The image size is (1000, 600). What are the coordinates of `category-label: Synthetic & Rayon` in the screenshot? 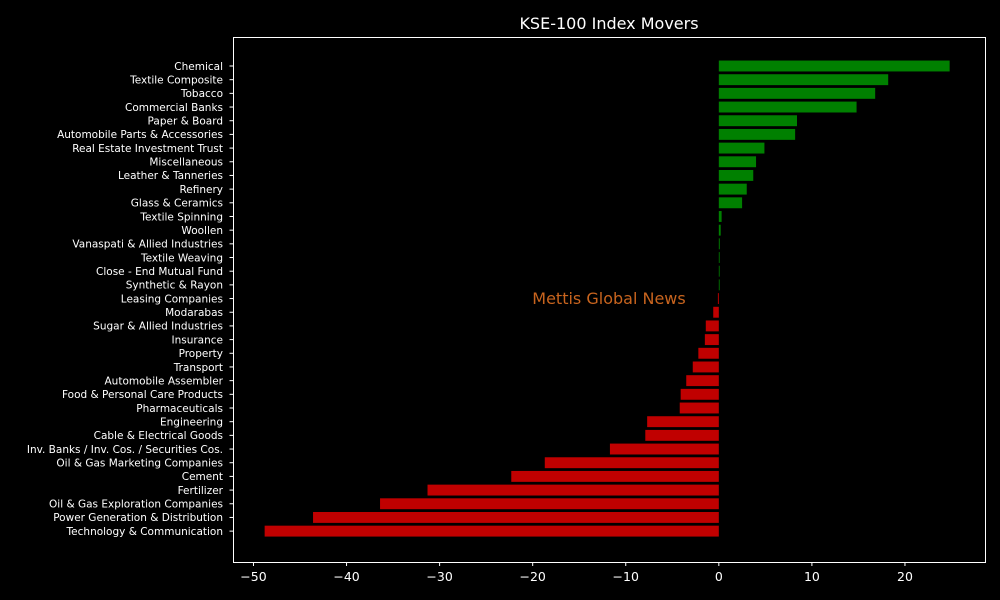 It's located at (174, 286).